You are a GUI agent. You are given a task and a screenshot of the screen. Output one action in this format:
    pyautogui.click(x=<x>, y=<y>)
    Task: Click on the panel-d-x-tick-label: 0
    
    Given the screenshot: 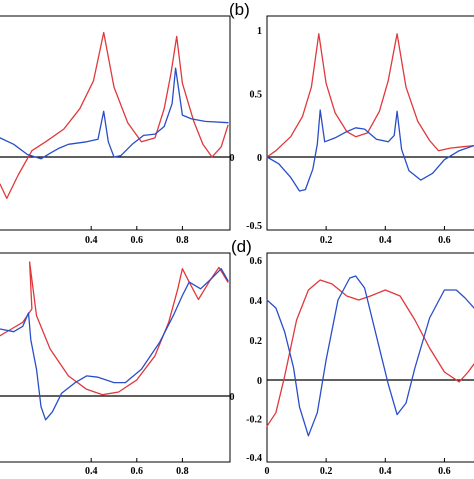 What is the action you would take?
    pyautogui.click(x=267, y=470)
    